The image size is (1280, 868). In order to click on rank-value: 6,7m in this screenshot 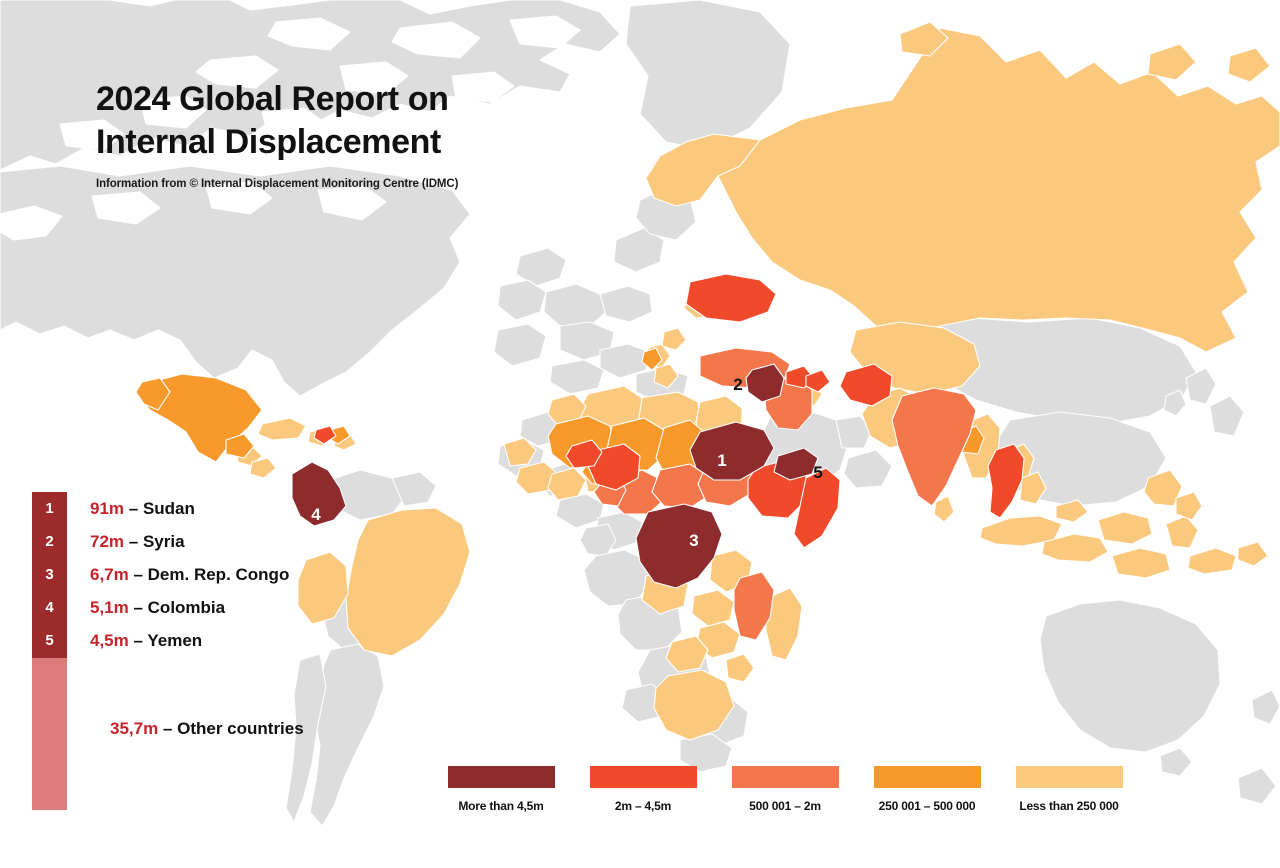, I will do `click(109, 574)`.